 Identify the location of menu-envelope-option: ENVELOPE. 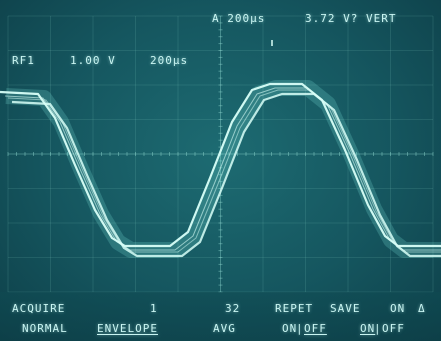
(127, 328).